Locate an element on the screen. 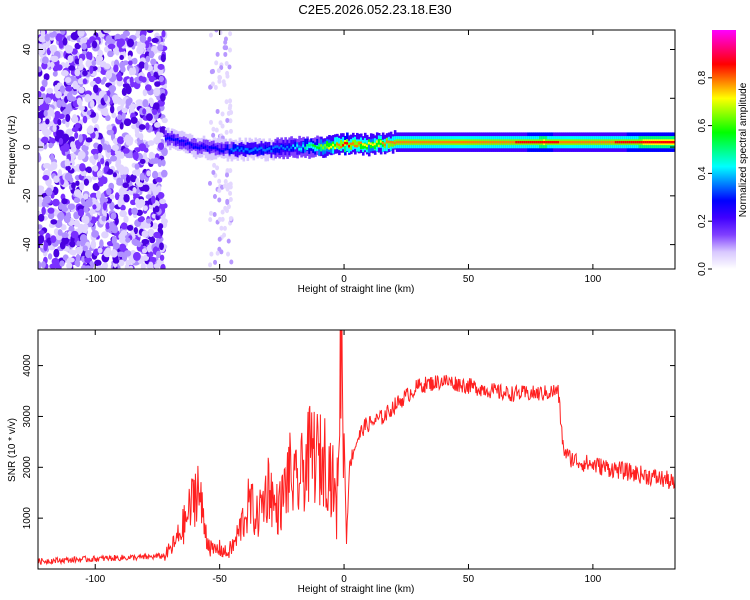  snr-x-tick-label: -50 is located at coordinates (219, 579).